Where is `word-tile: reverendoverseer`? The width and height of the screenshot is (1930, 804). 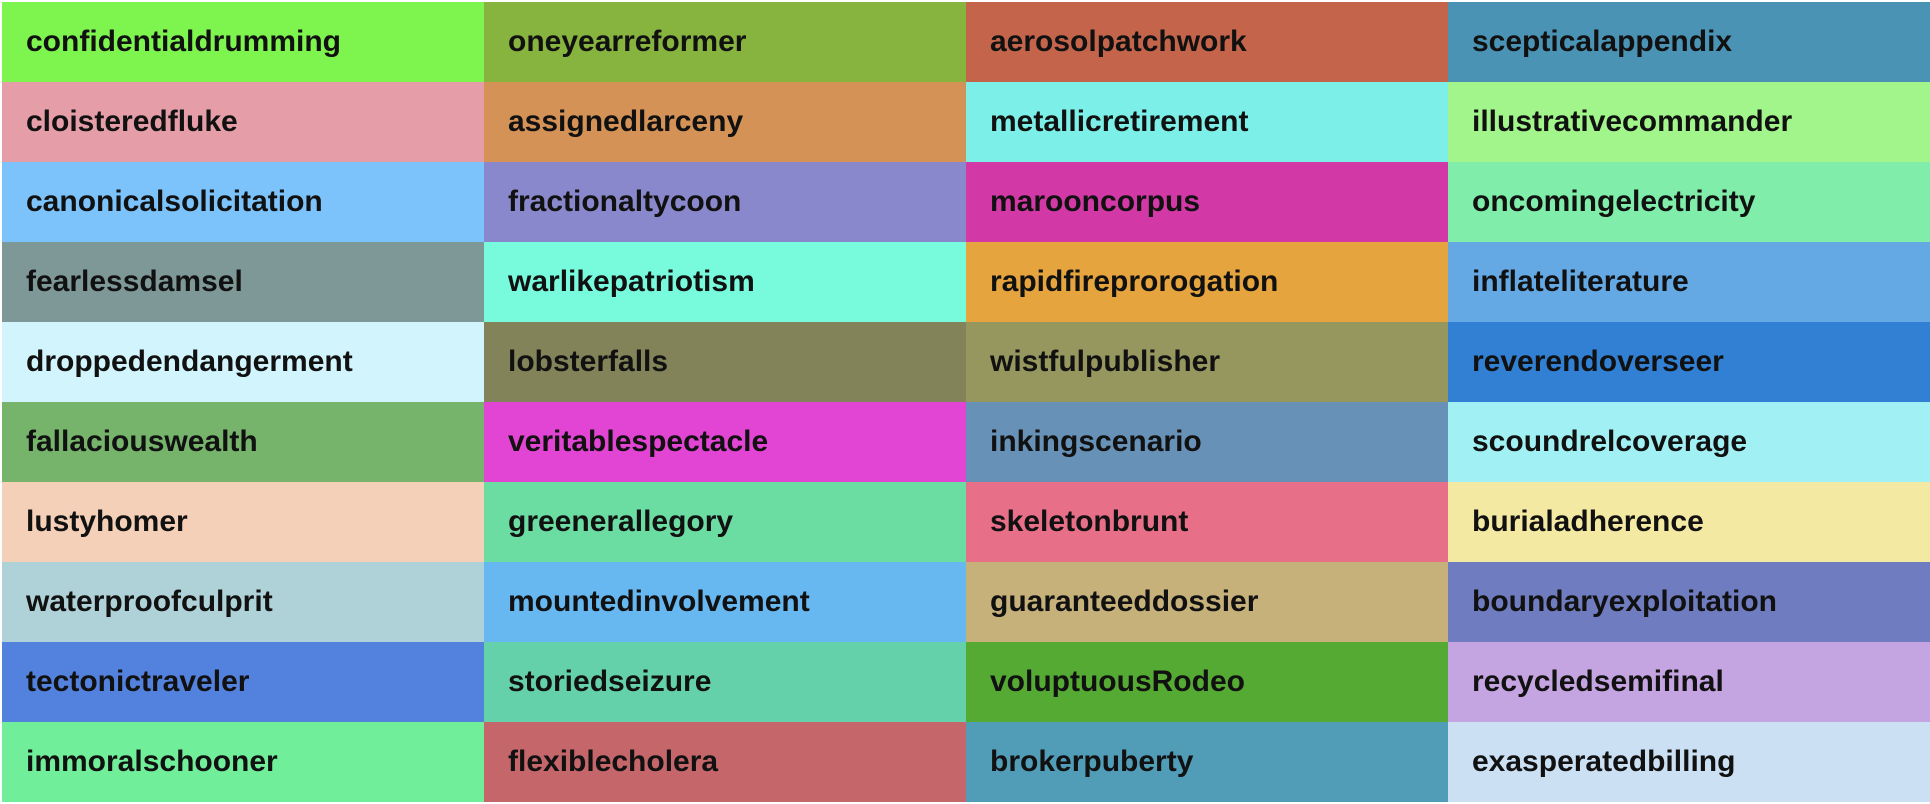
word-tile: reverendoverseer is located at coordinates (1689, 362).